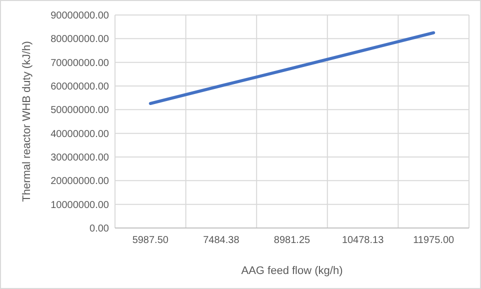  I want to click on y-tick-label: 0.00, so click(100, 229).